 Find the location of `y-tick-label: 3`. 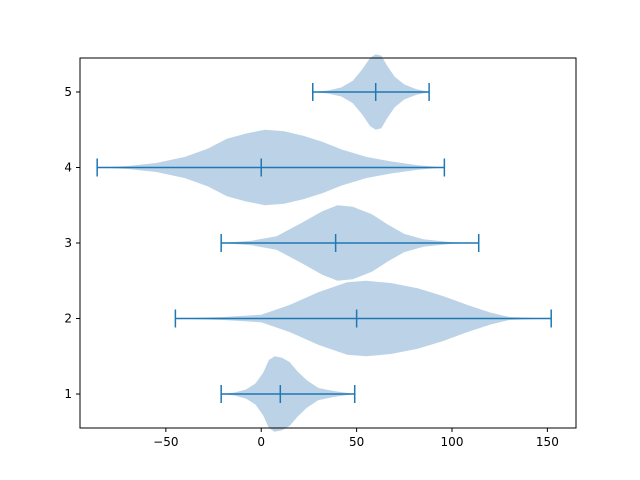

y-tick-label: 3 is located at coordinates (68, 243).